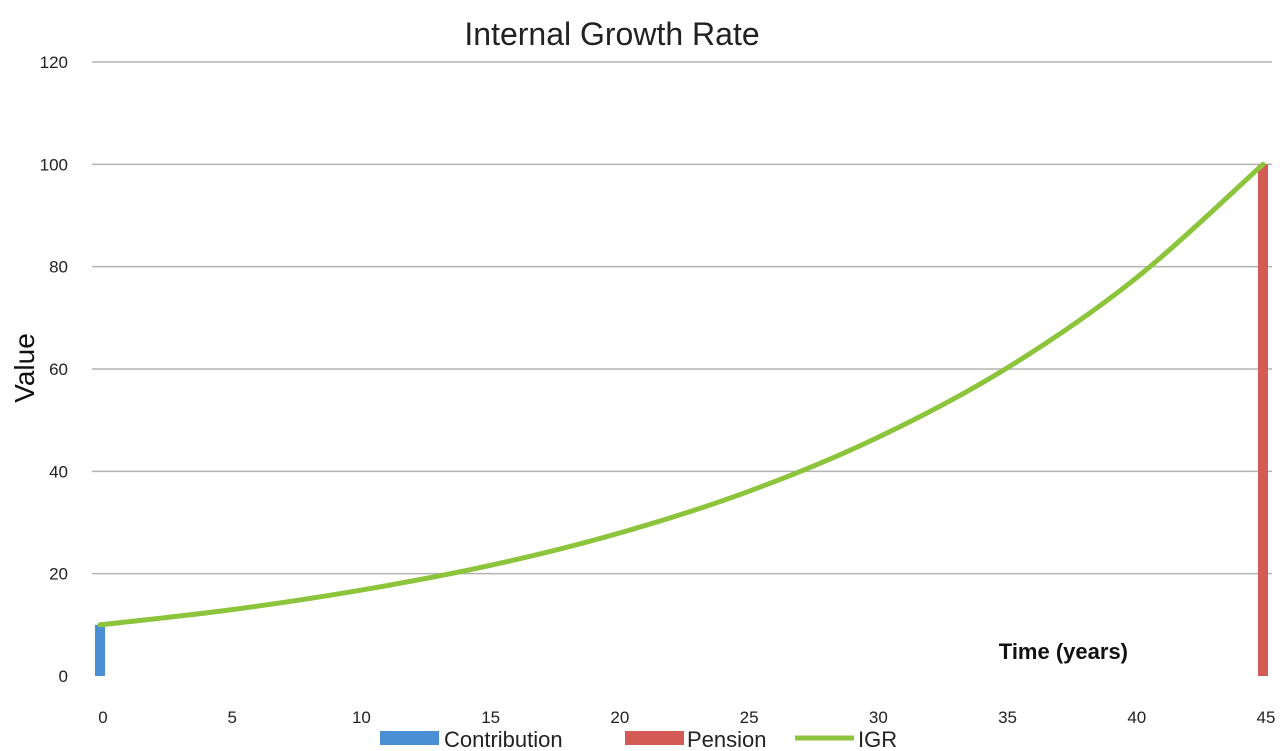  What do you see at coordinates (749, 717) in the screenshot?
I see `x-tick-label: 25` at bounding box center [749, 717].